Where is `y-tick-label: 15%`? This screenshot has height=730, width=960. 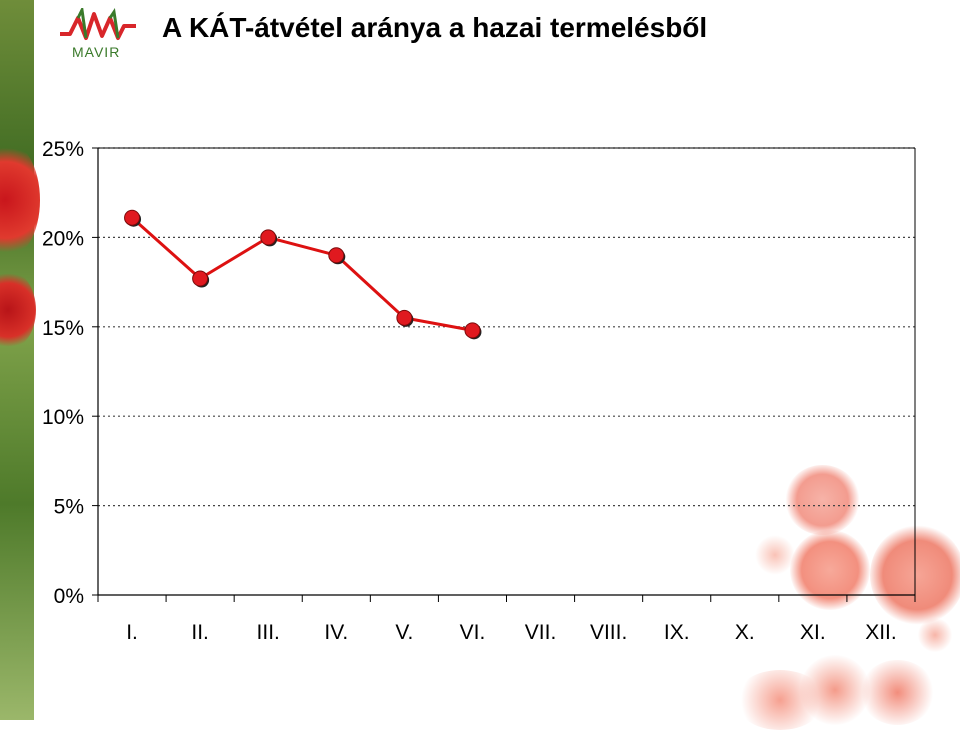
y-tick-label: 15% is located at coordinates (63, 328).